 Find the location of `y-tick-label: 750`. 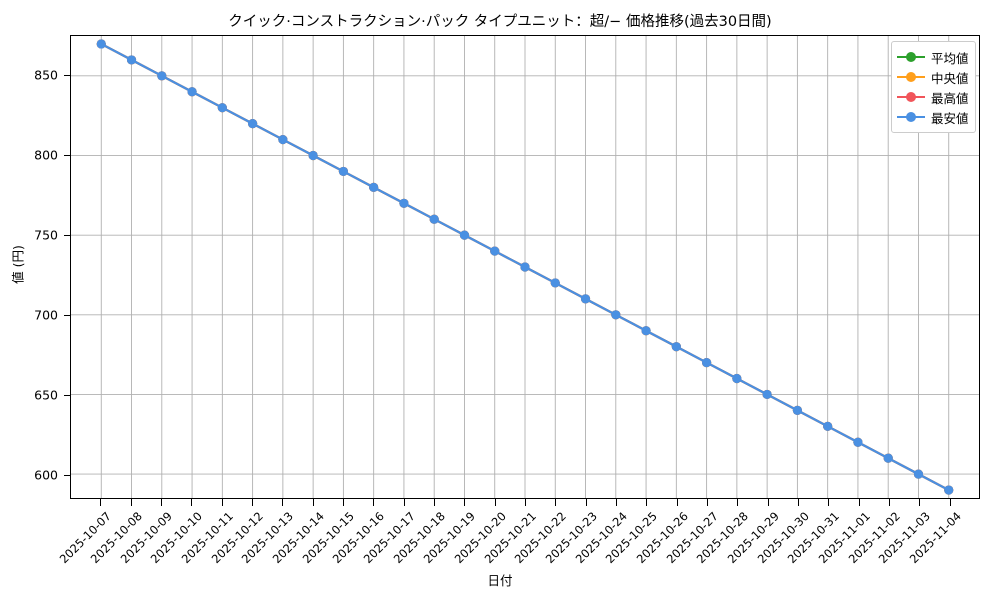

y-tick-label: 750 is located at coordinates (46, 235).